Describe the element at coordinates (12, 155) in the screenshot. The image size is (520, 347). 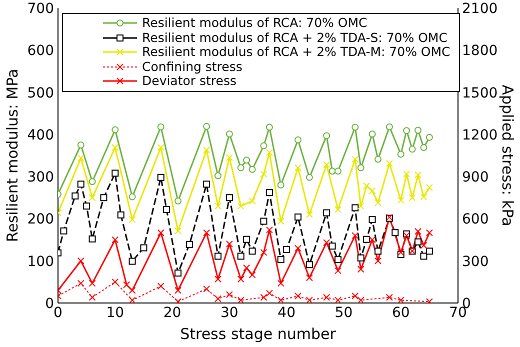
I see `y-axis-title: Resilient modulus: MPa` at that location.